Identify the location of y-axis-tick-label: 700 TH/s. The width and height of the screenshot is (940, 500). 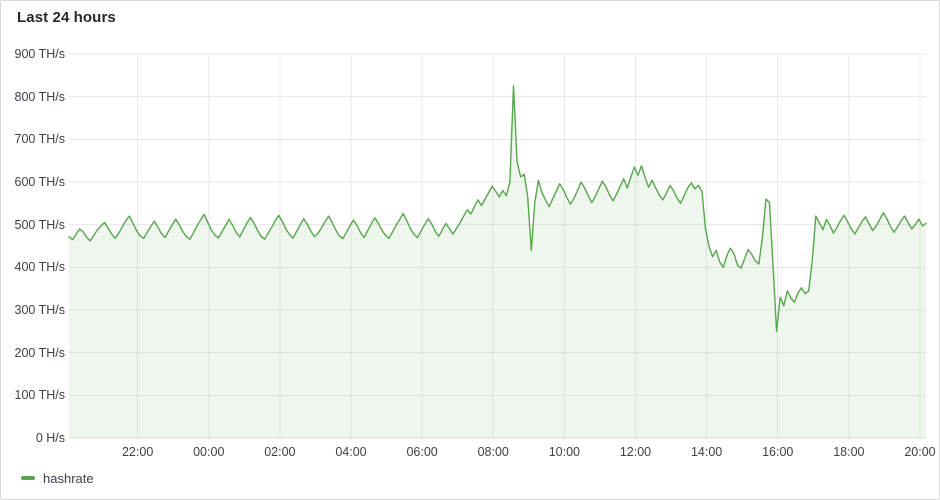
(40, 139).